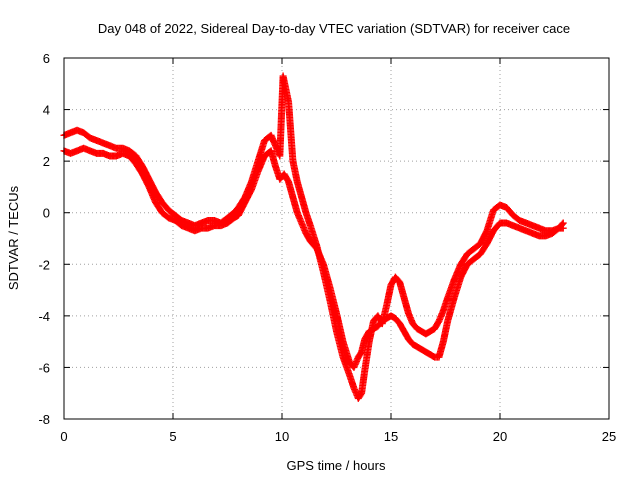 This screenshot has width=640, height=480. I want to click on x-tick-label: 15, so click(391, 436).